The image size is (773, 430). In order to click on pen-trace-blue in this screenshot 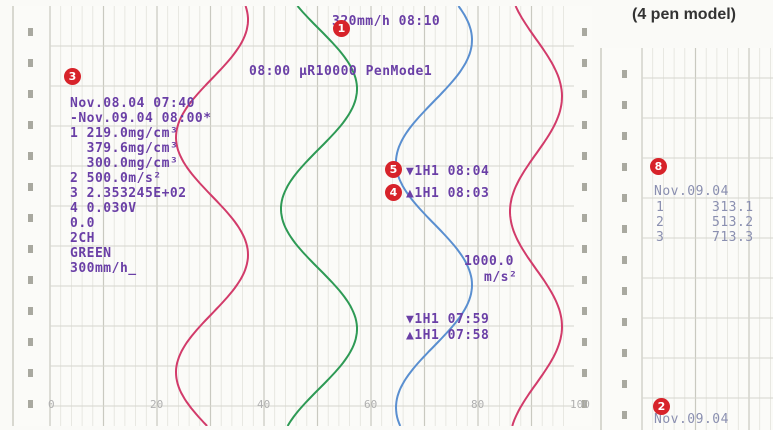, I will do `click(434, 216)`.